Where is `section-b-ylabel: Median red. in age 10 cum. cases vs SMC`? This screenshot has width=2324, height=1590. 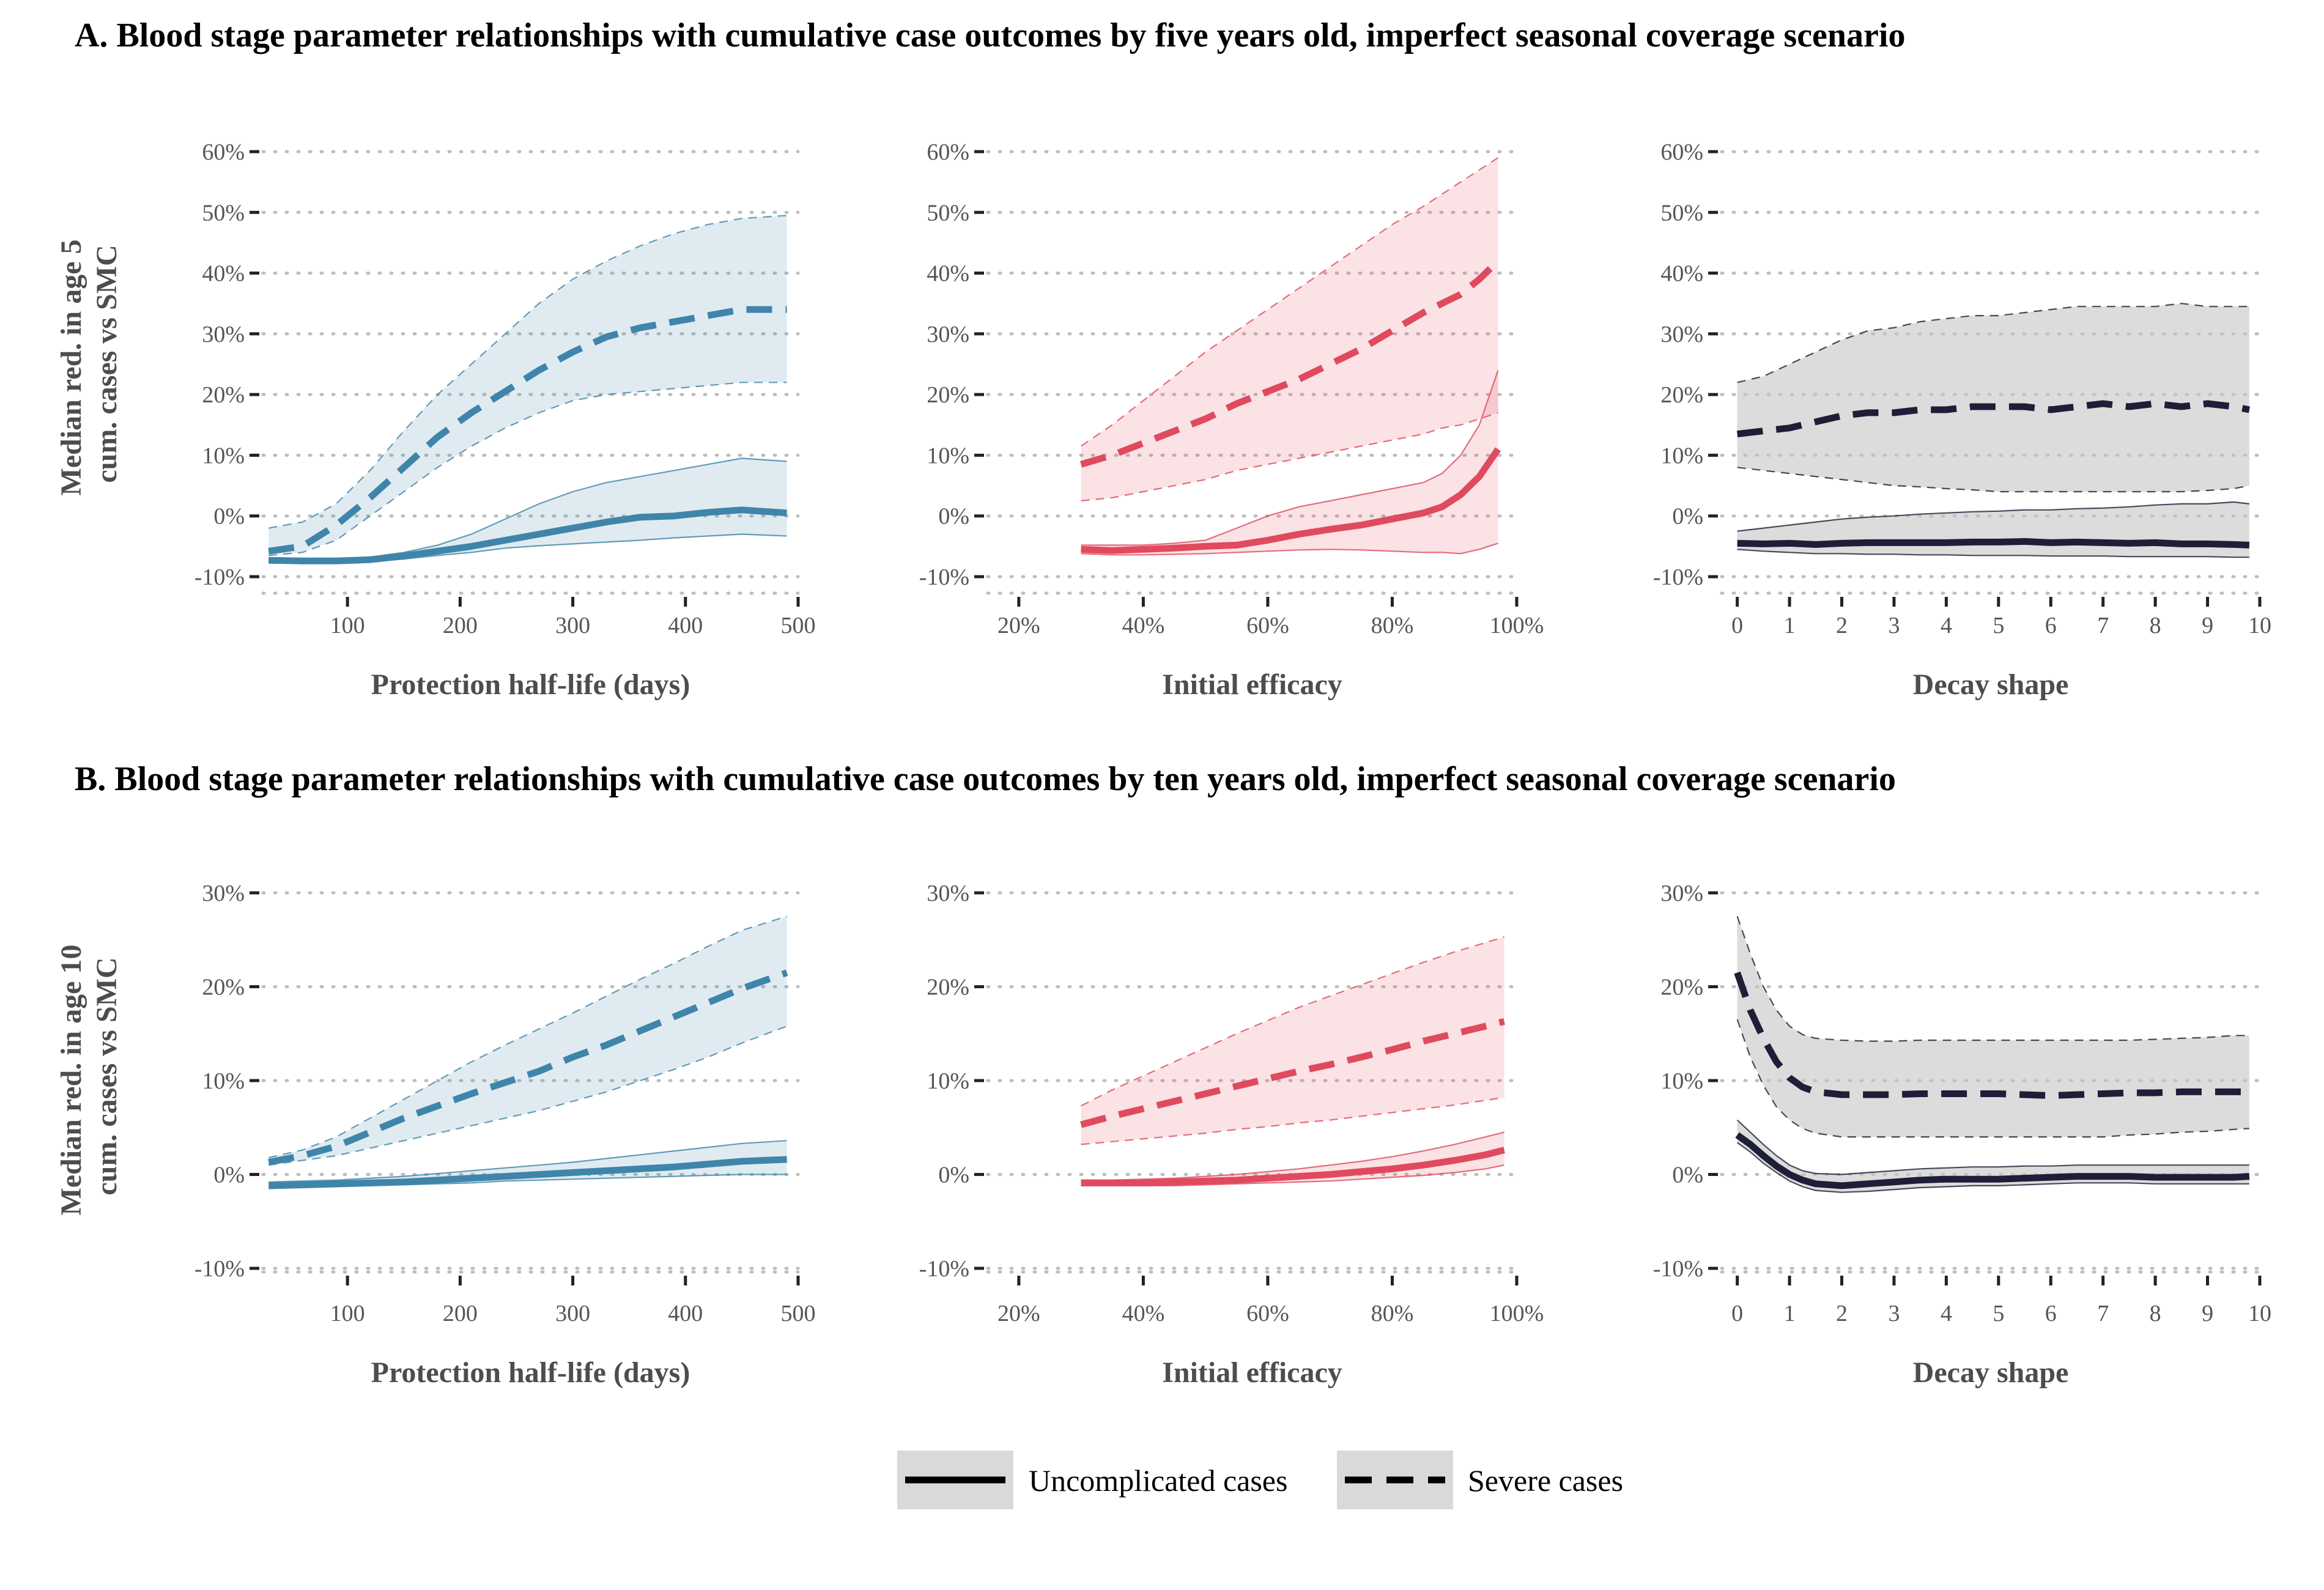
section-b-ylabel: Median red. in age 10 cum. cases vs SMC is located at coordinates (89, 1076).